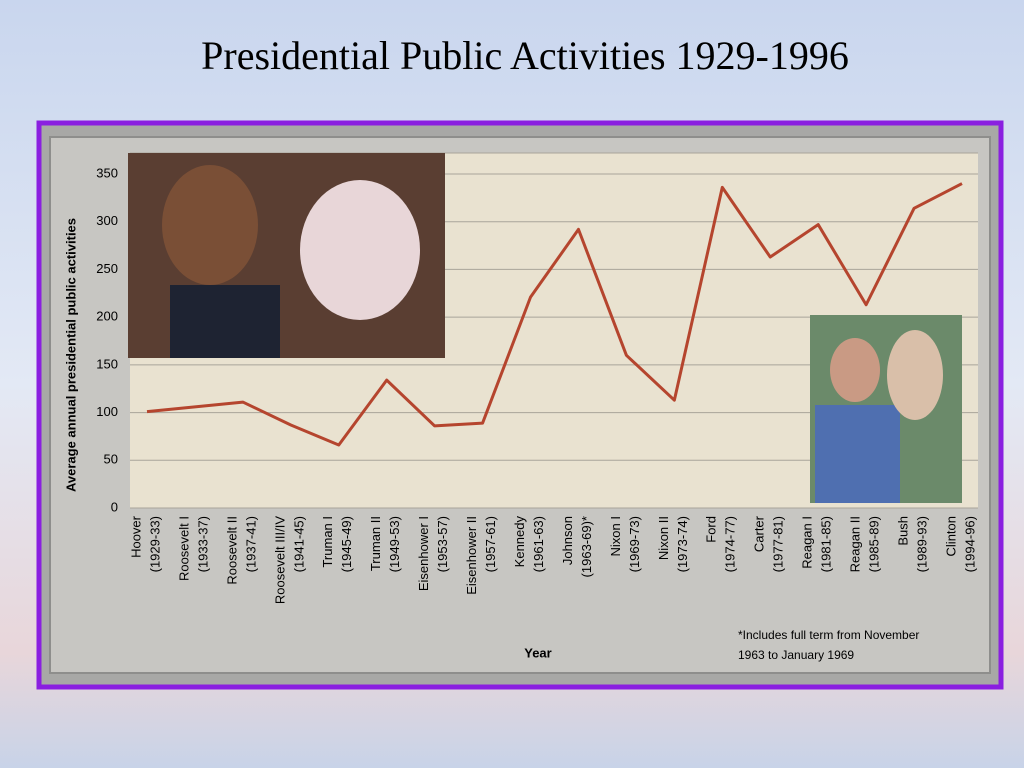 Image resolution: width=1024 pixels, height=773 pixels. I want to click on y-tick-label: 50, so click(111, 459).